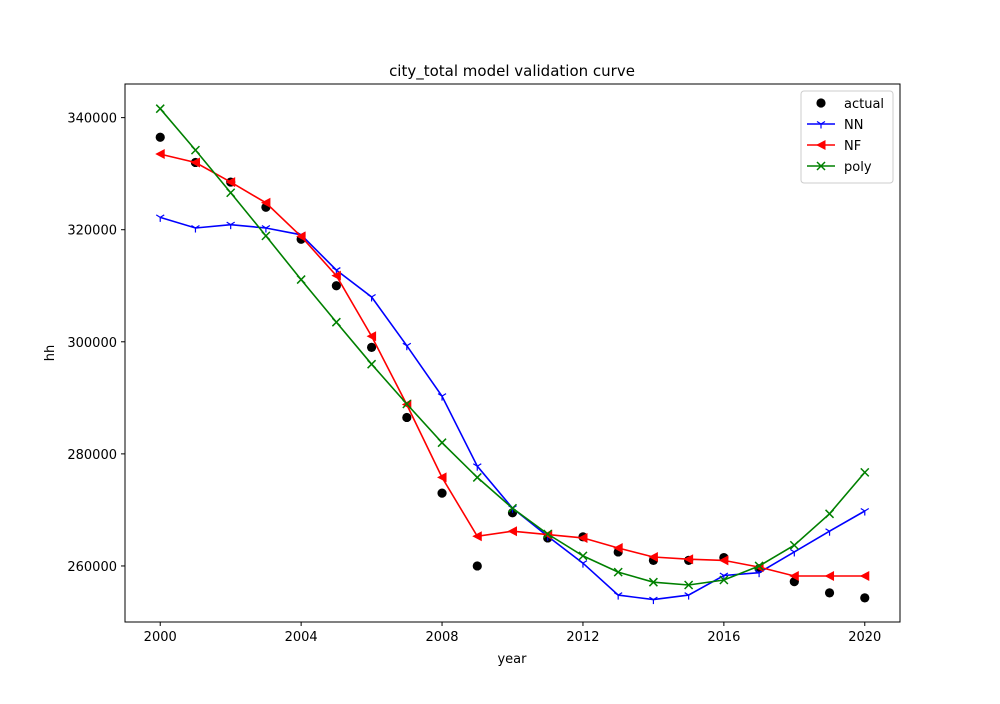 The height and width of the screenshot is (704, 1000). I want to click on legend-label: NN, so click(853, 125).